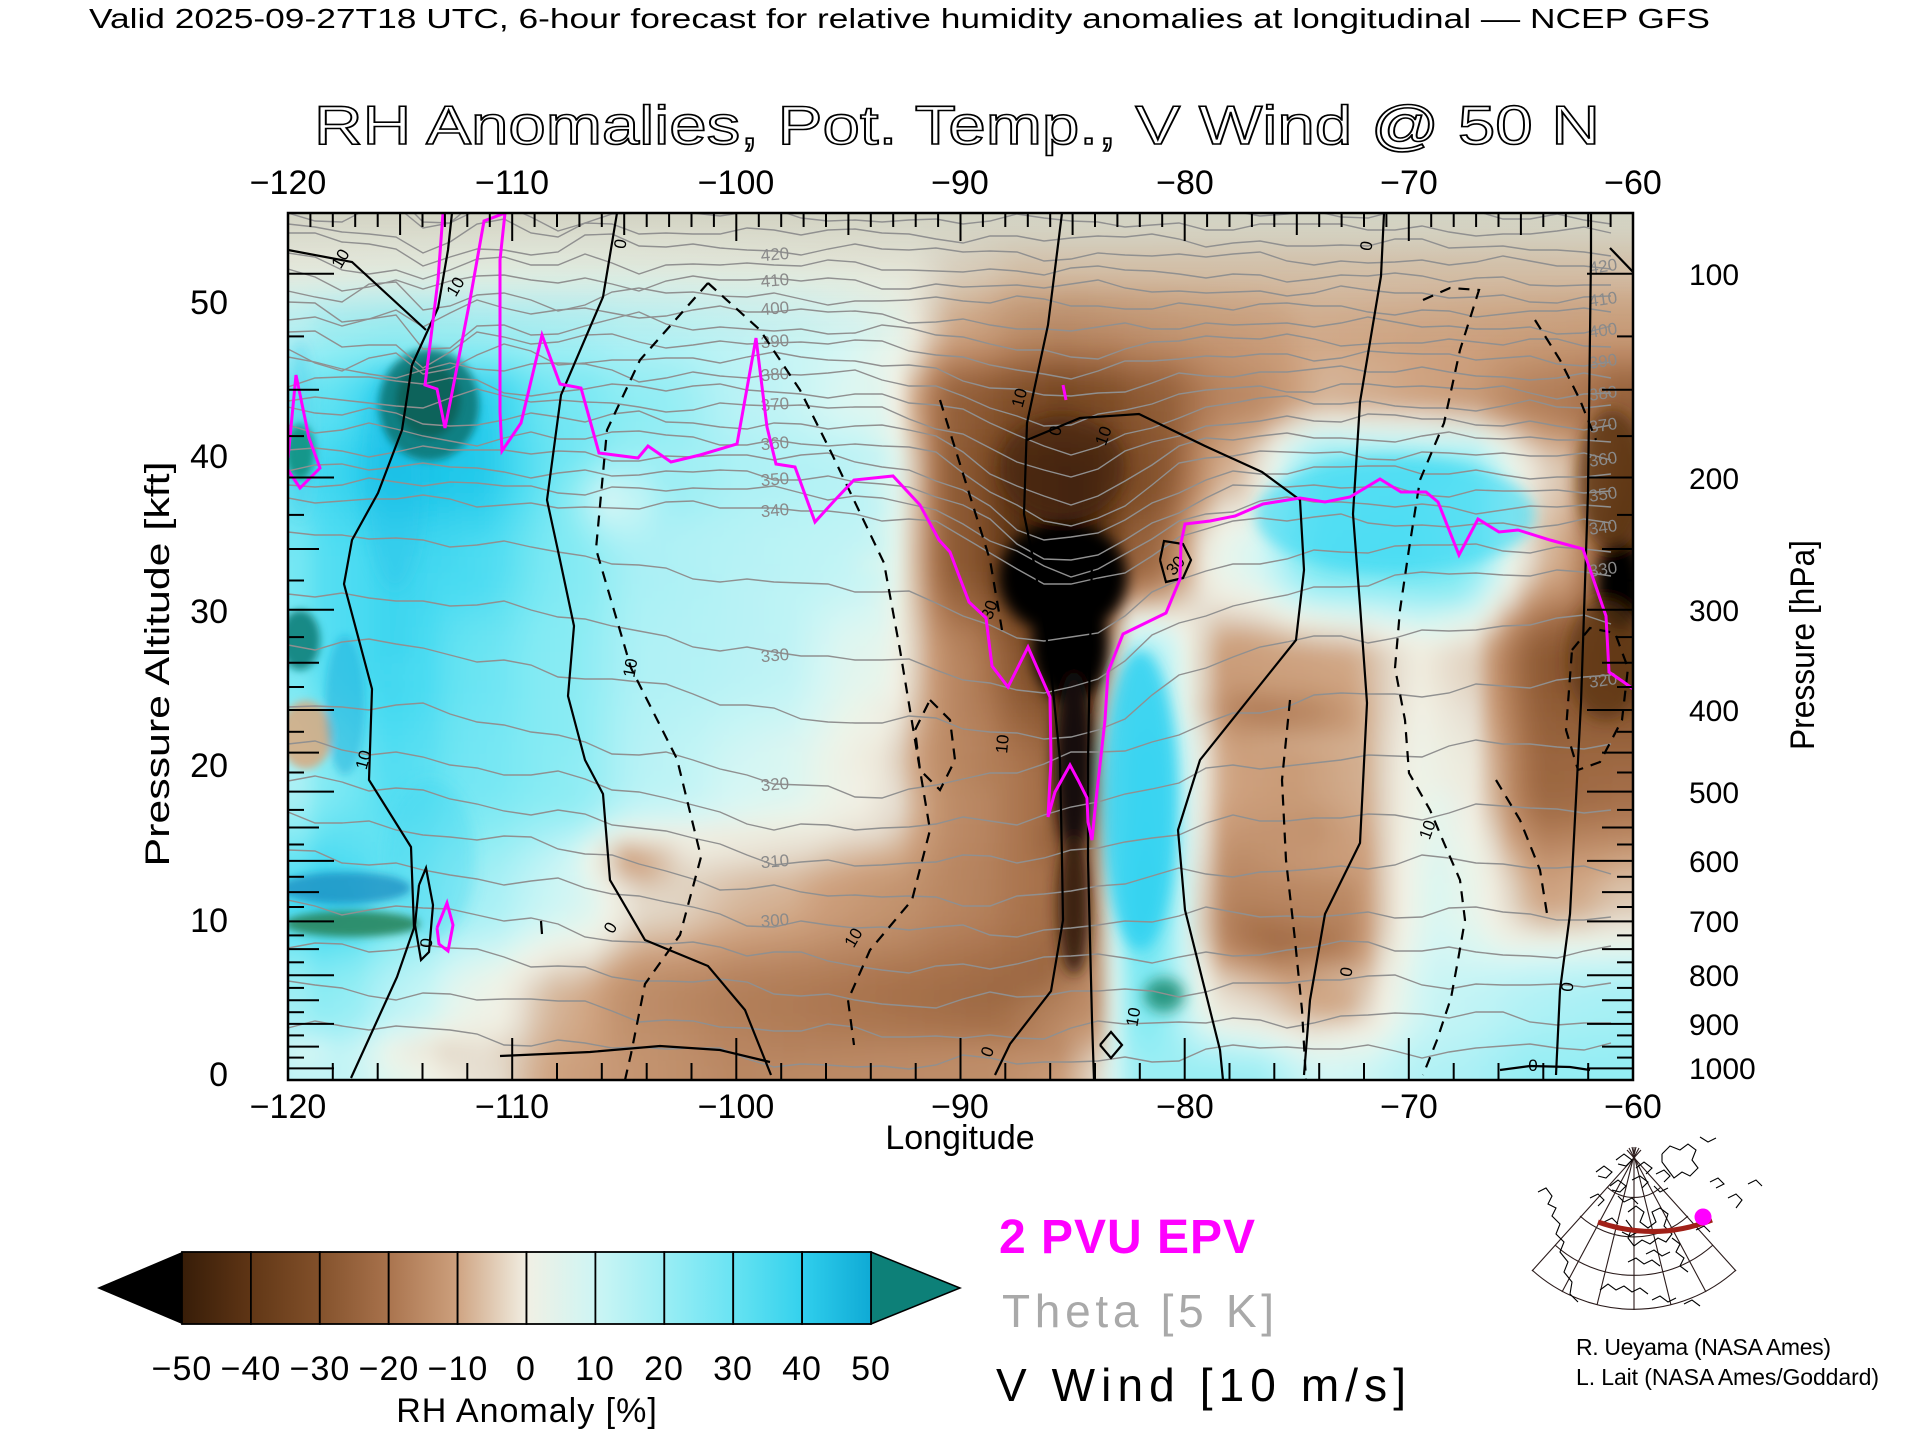 Image resolution: width=1920 pixels, height=1440 pixels. What do you see at coordinates (1714, 793) in the screenshot?
I see `svg-text: 500` at bounding box center [1714, 793].